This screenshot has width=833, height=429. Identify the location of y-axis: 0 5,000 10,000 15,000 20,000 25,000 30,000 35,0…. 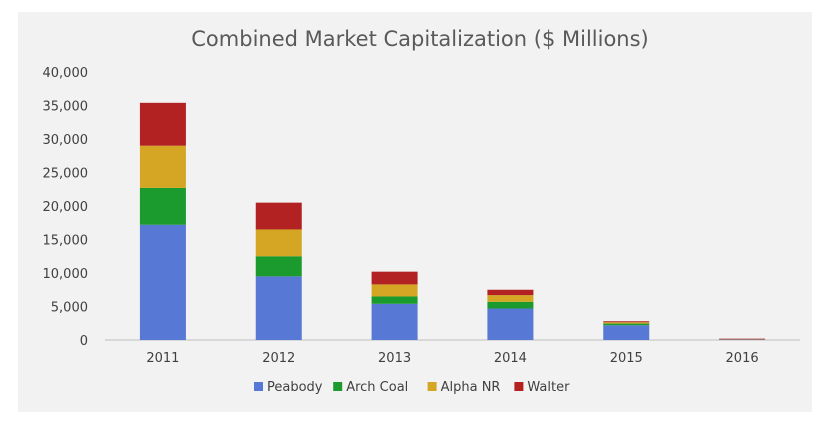
(66, 207).